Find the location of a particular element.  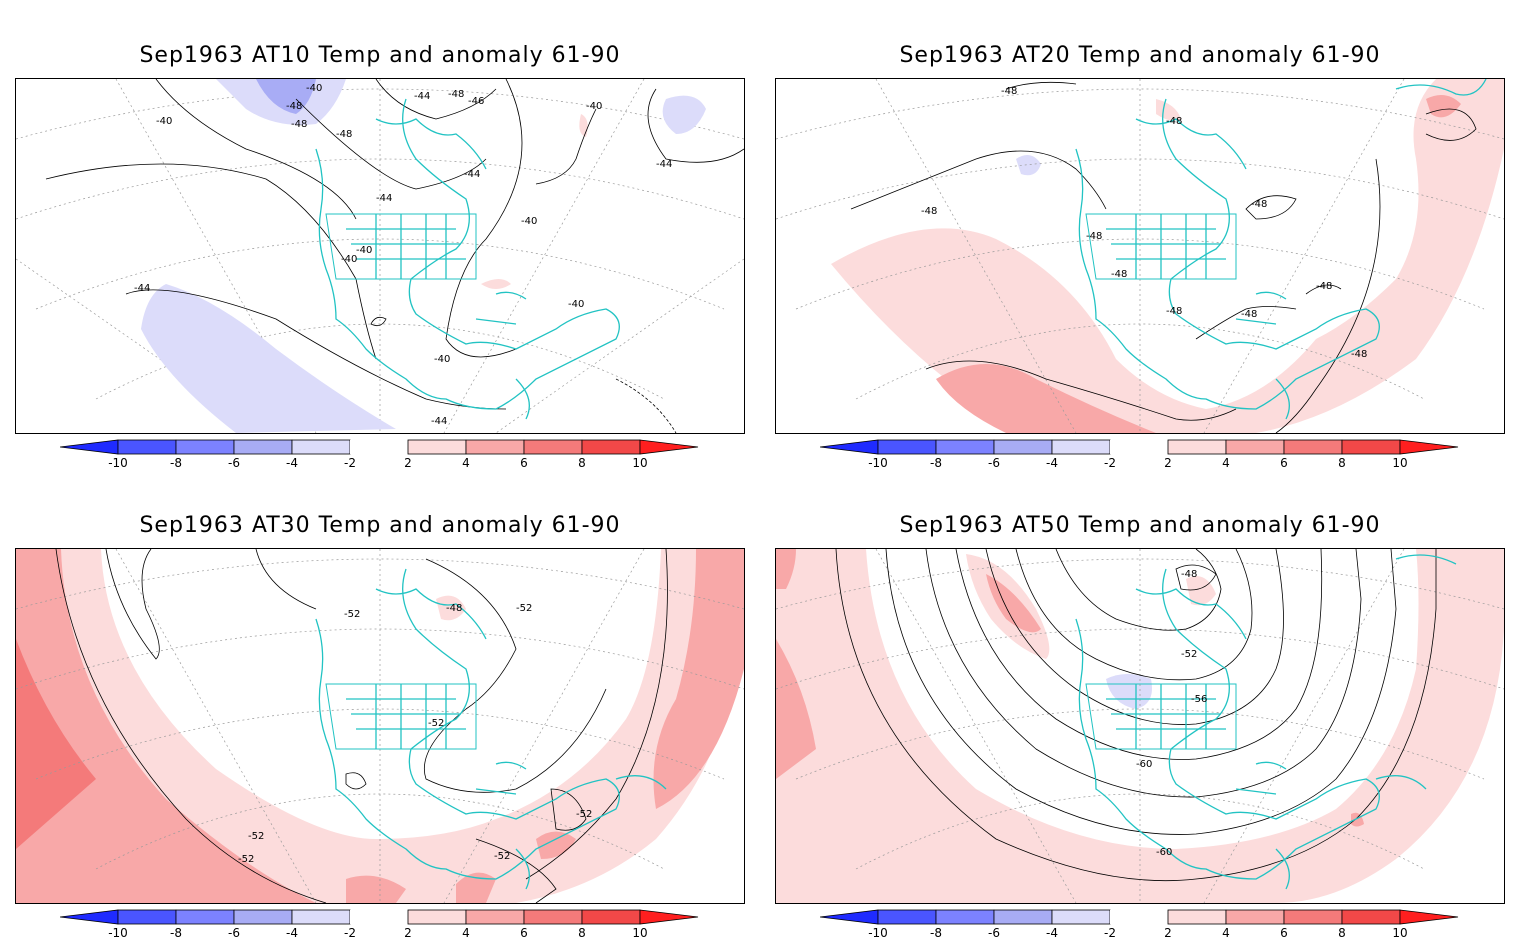

contour-labels: -52 -48 -52 -52 -52 -52 -52 -52 is located at coordinates (415, 734).